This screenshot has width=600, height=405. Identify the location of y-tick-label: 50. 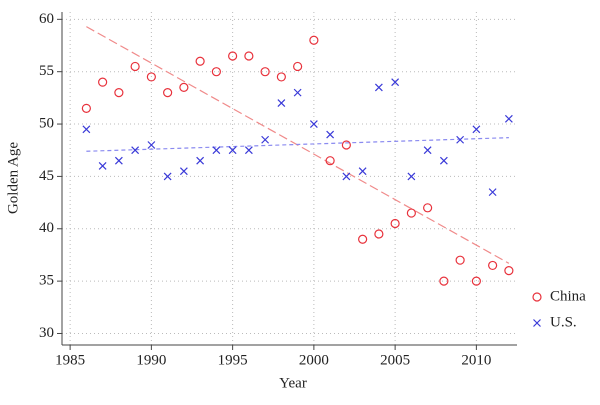
(46, 123).